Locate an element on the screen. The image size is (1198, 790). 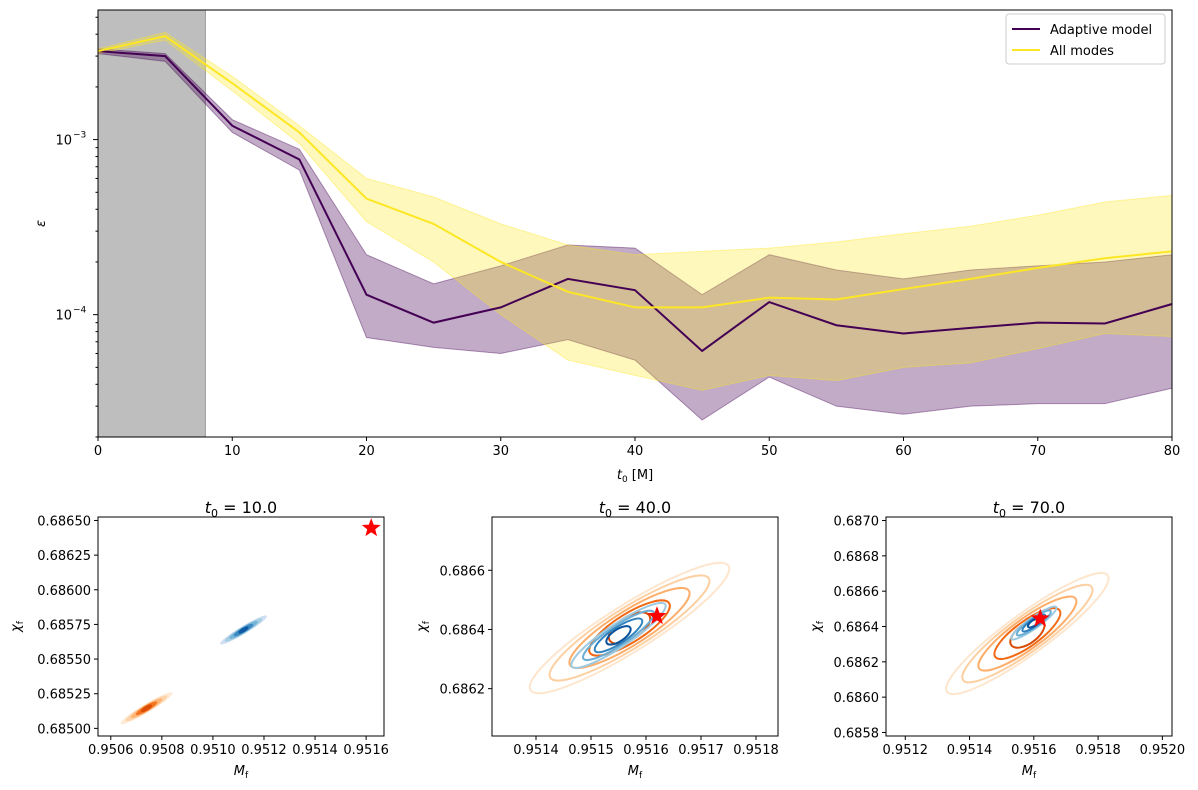
shaded-region-rect is located at coordinates (152, 223).